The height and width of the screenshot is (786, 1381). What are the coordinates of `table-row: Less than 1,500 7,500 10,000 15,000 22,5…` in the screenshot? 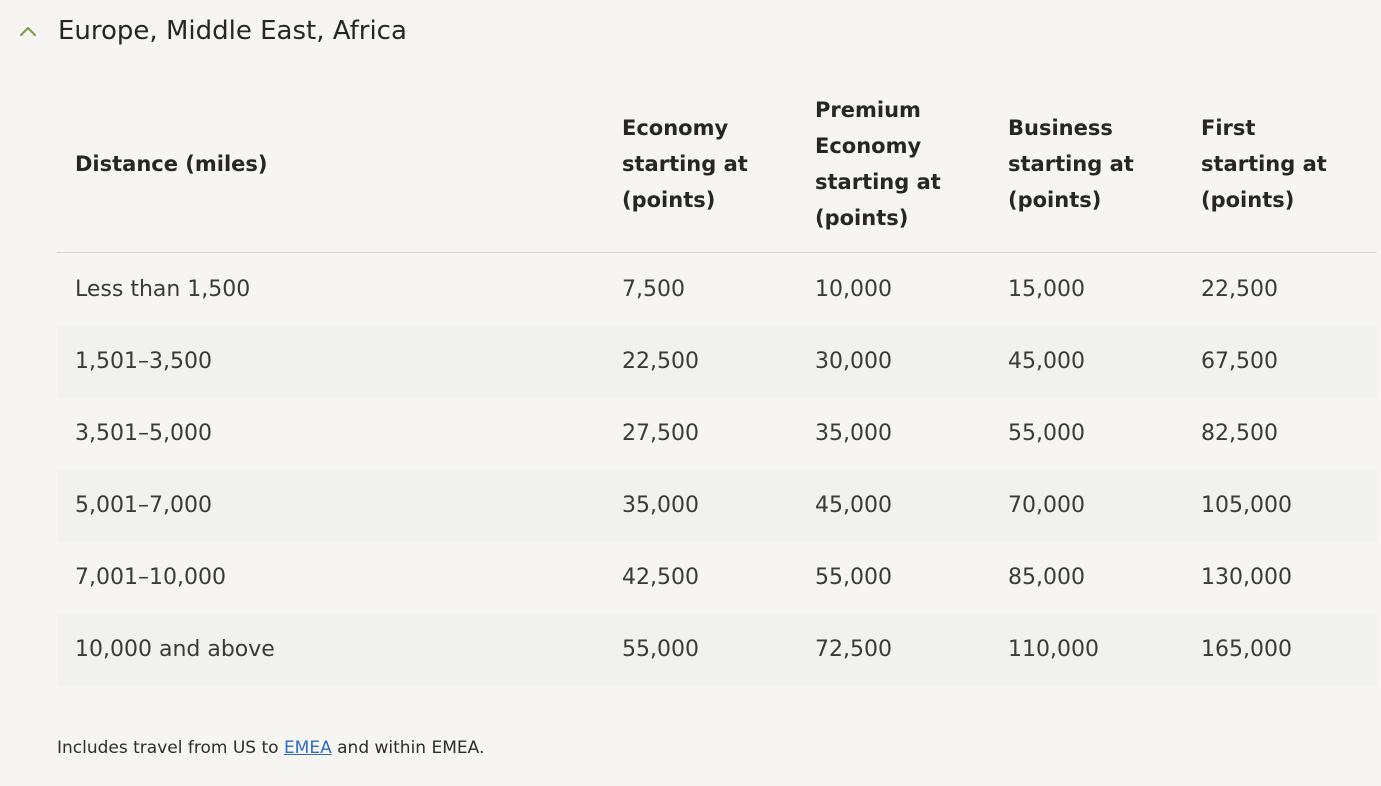 It's located at (717, 289).